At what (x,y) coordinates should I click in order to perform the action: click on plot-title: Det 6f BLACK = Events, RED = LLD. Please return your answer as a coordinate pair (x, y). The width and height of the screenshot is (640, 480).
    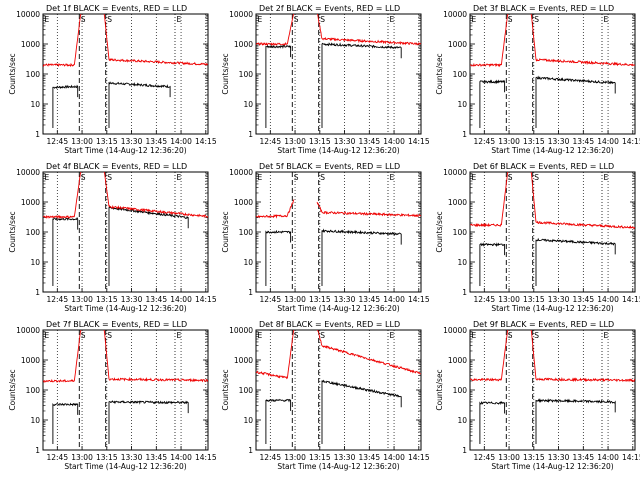
    Looking at the image, I should click on (543, 166).